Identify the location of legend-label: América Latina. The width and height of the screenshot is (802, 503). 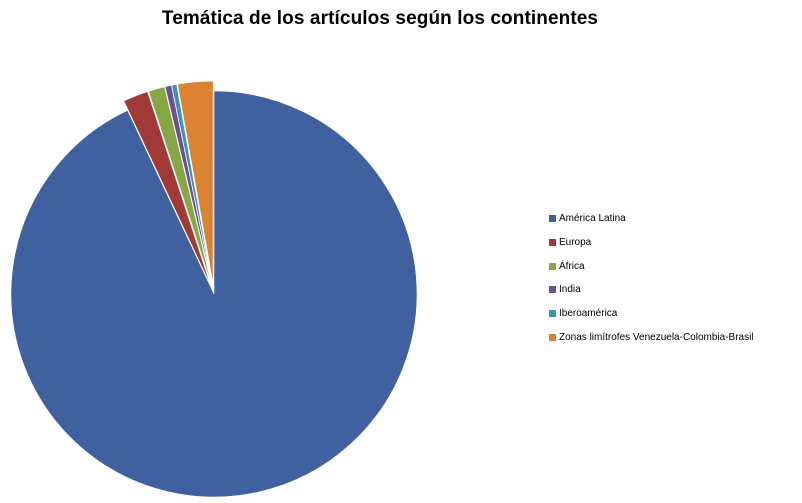
(592, 218).